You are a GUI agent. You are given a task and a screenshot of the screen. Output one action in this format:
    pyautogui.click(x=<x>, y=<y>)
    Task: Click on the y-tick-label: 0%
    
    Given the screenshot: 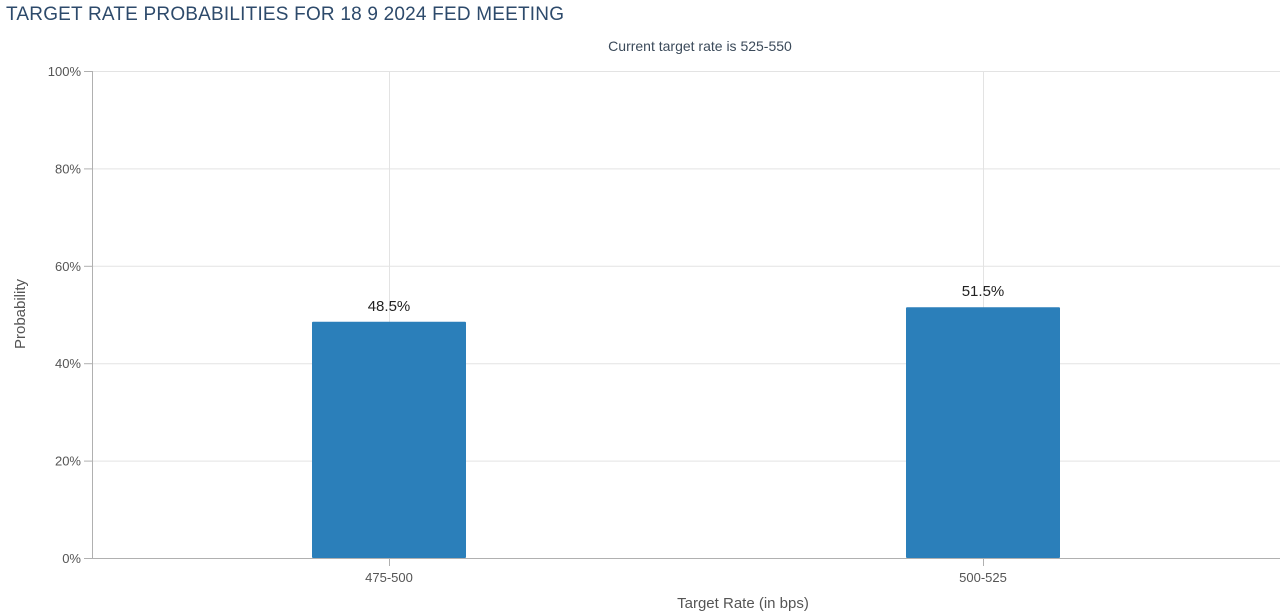 What is the action you would take?
    pyautogui.click(x=71, y=558)
    